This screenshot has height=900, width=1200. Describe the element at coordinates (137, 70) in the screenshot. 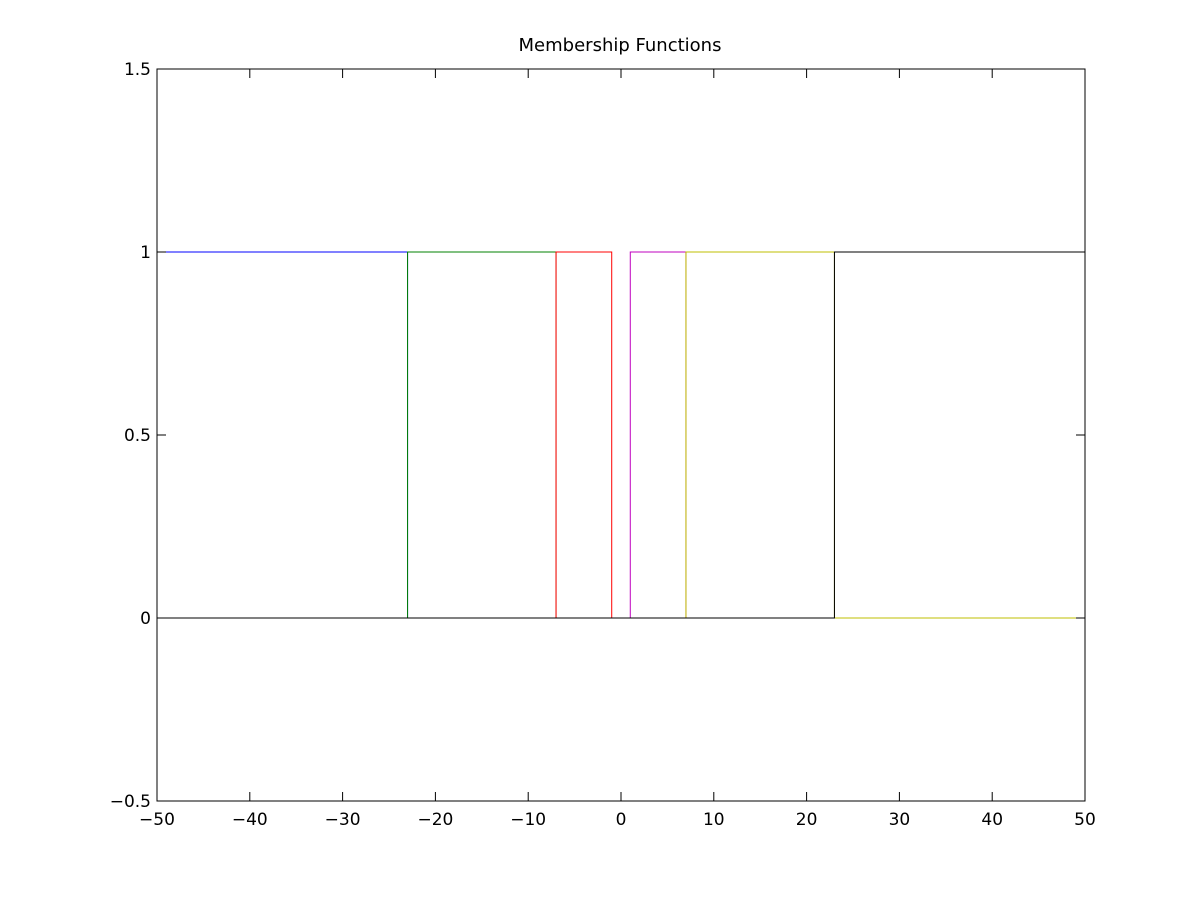

I see `y-tick-label: 1.5` at that location.